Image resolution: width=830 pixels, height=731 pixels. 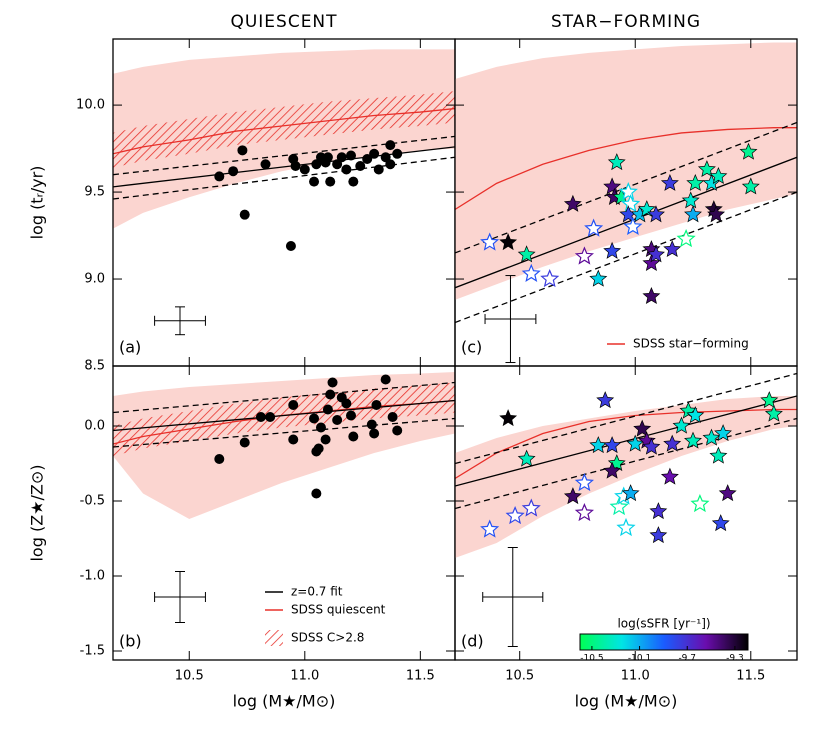 What do you see at coordinates (37, 512) in the screenshot?
I see `y-axis-label: log (Z★/Z⊙)` at bounding box center [37, 512].